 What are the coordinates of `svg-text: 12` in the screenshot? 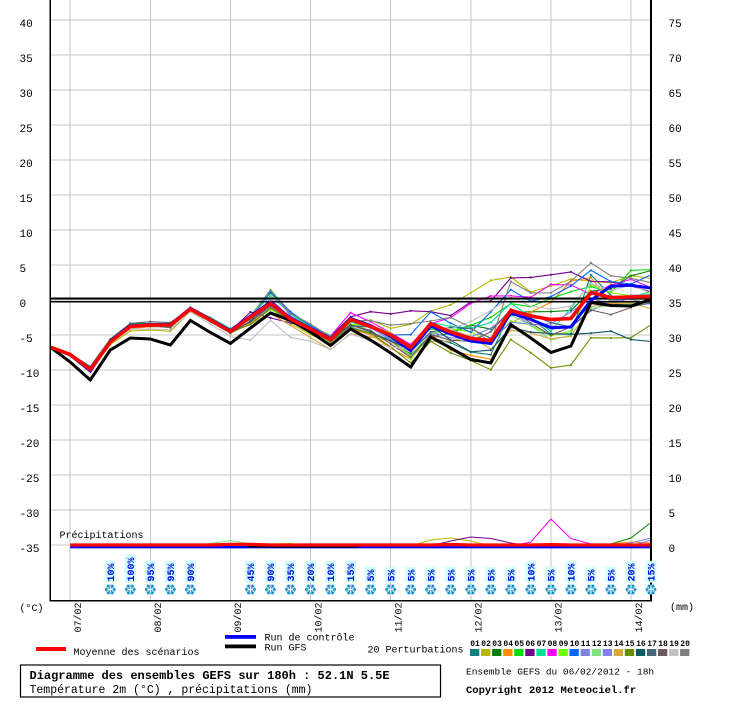 It's located at (597, 644).